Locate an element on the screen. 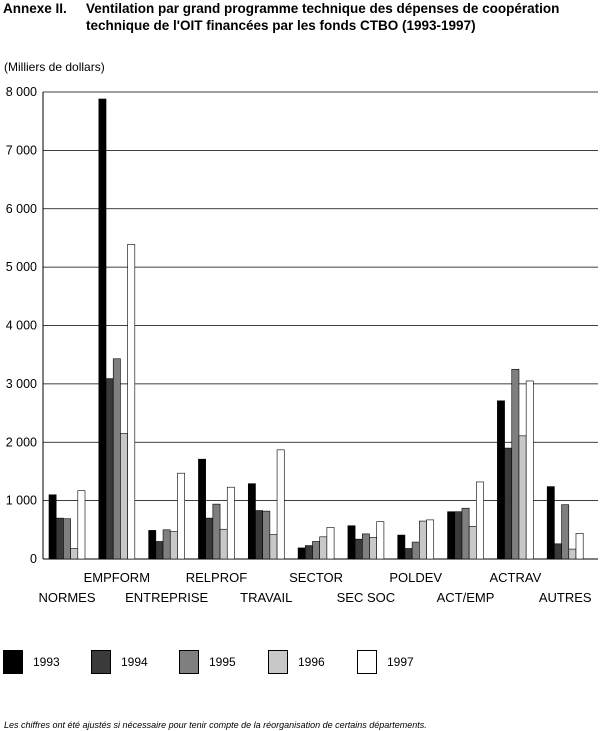 The image size is (600, 731). bar-1993-act-emp is located at coordinates (451, 535).